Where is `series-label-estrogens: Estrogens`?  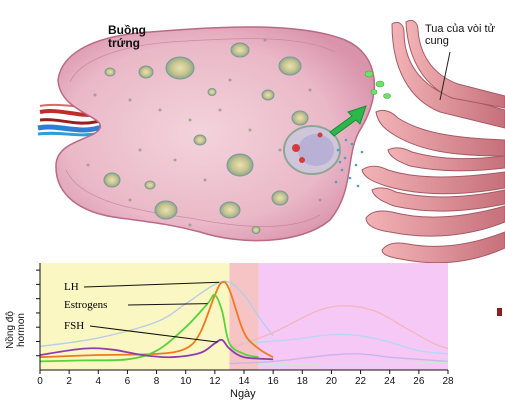 series-label-estrogens: Estrogens is located at coordinates (86, 305).